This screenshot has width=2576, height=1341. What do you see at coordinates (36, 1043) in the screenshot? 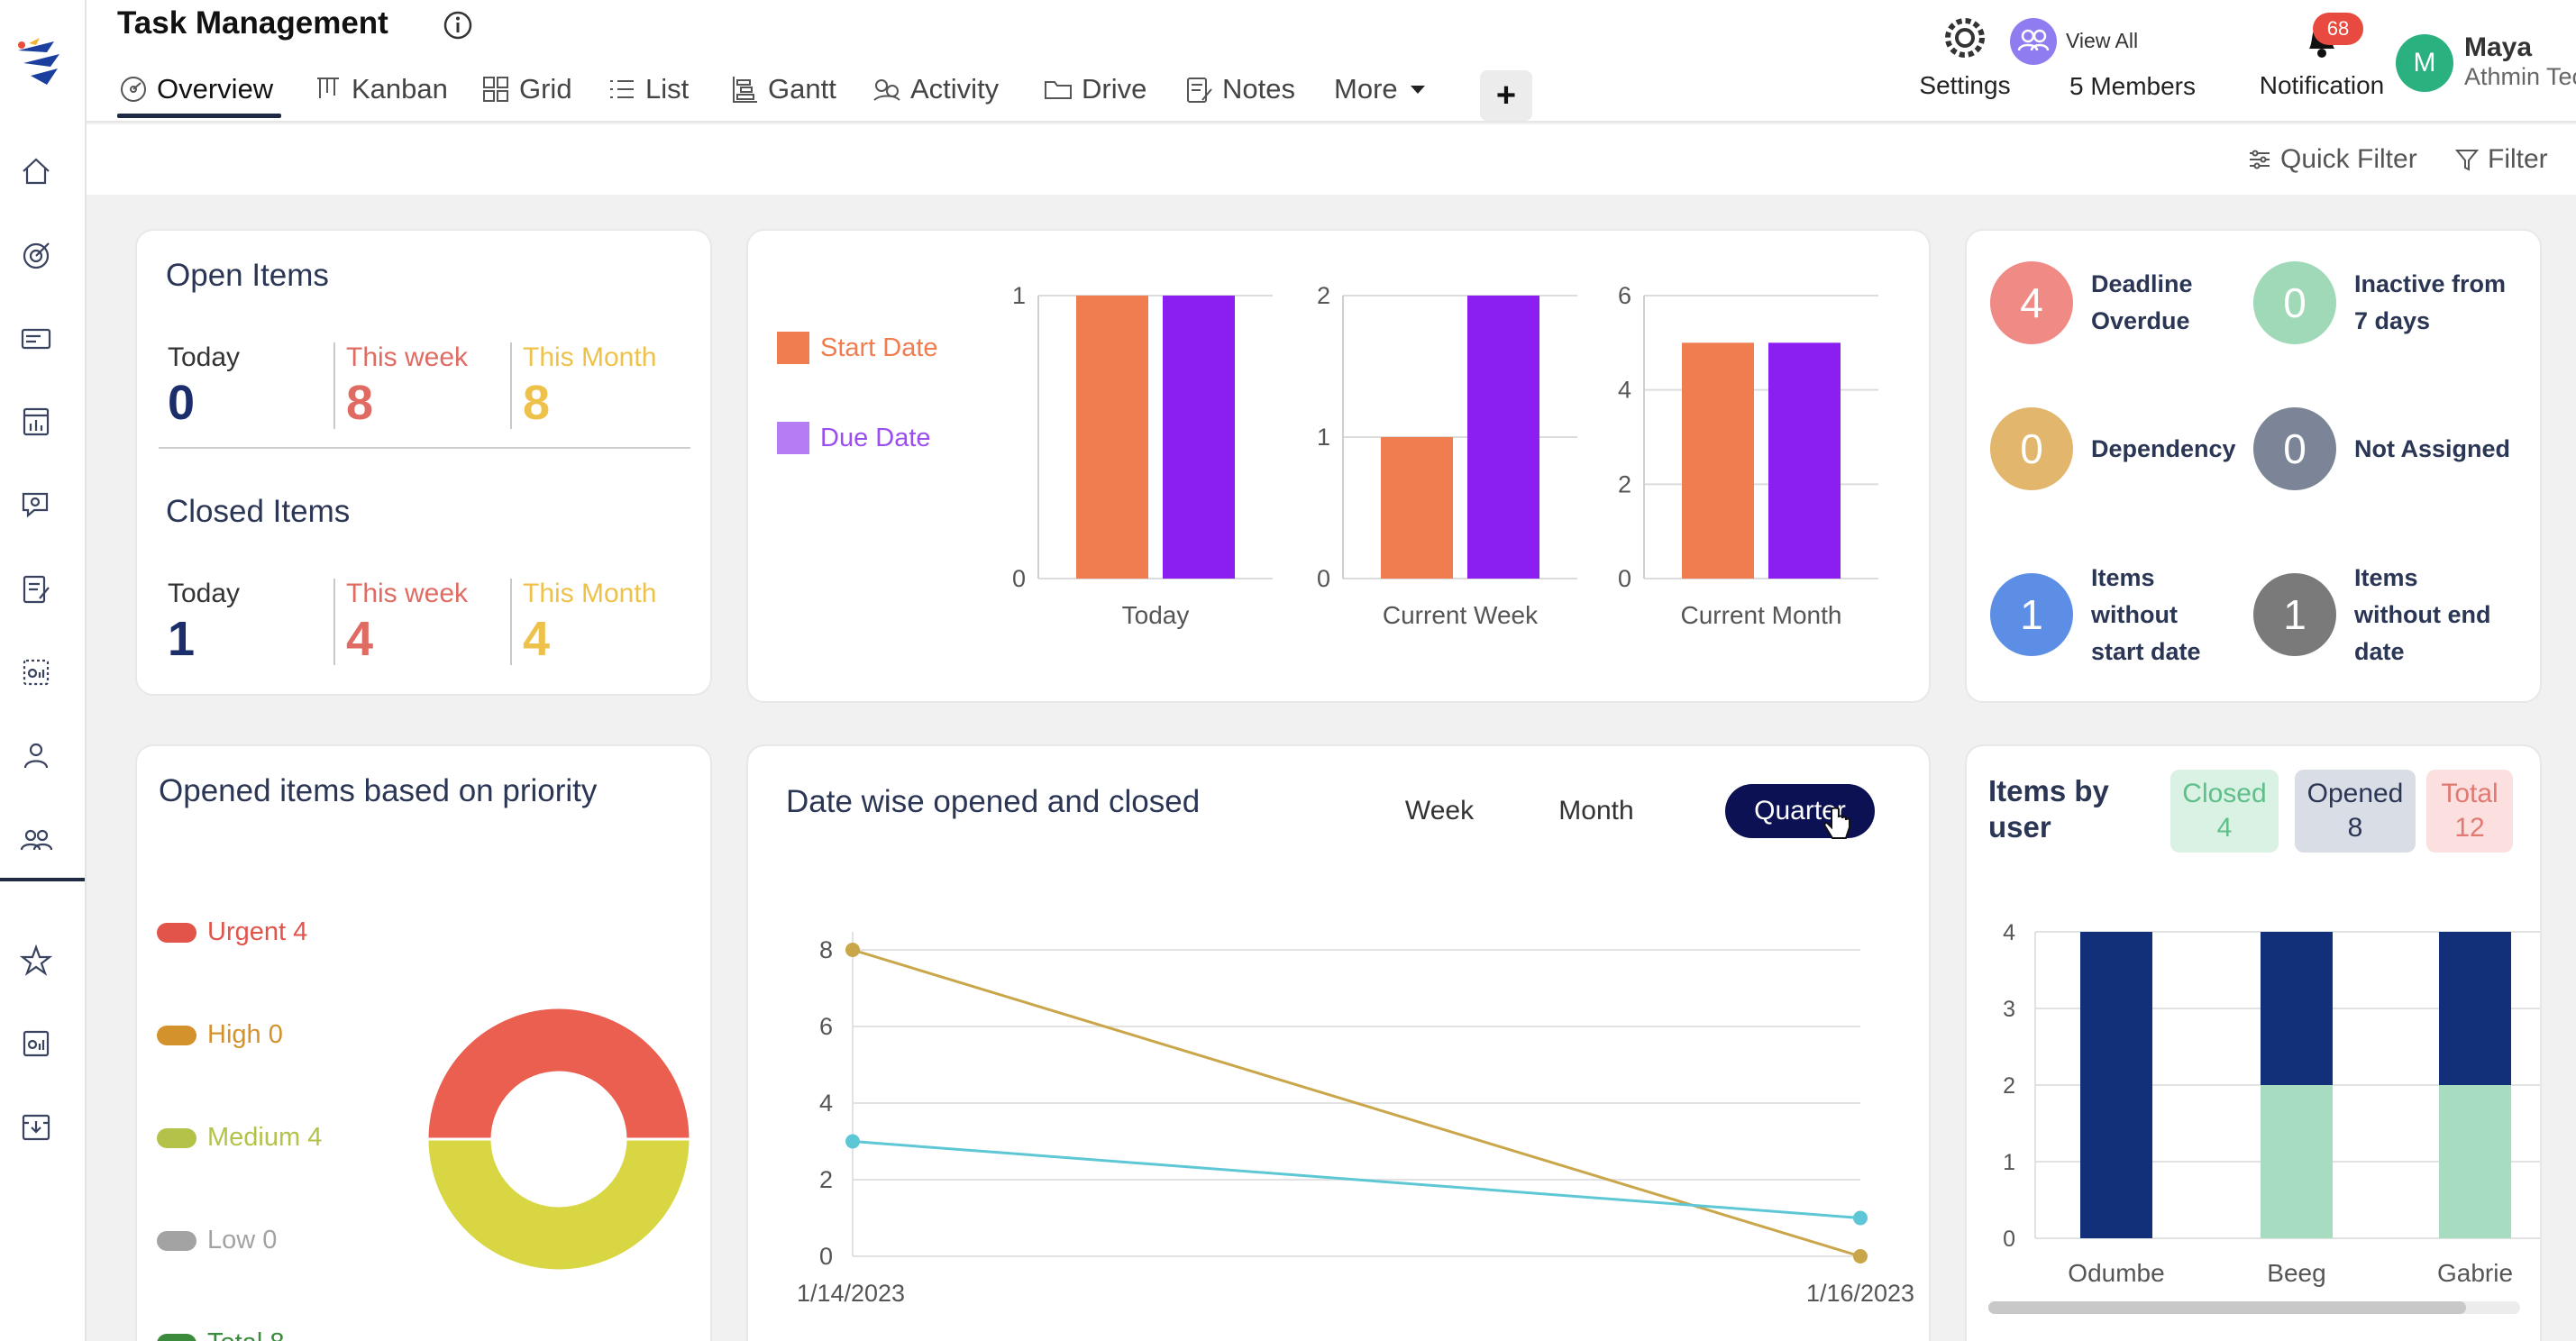
I see `analytics-icon` at bounding box center [36, 1043].